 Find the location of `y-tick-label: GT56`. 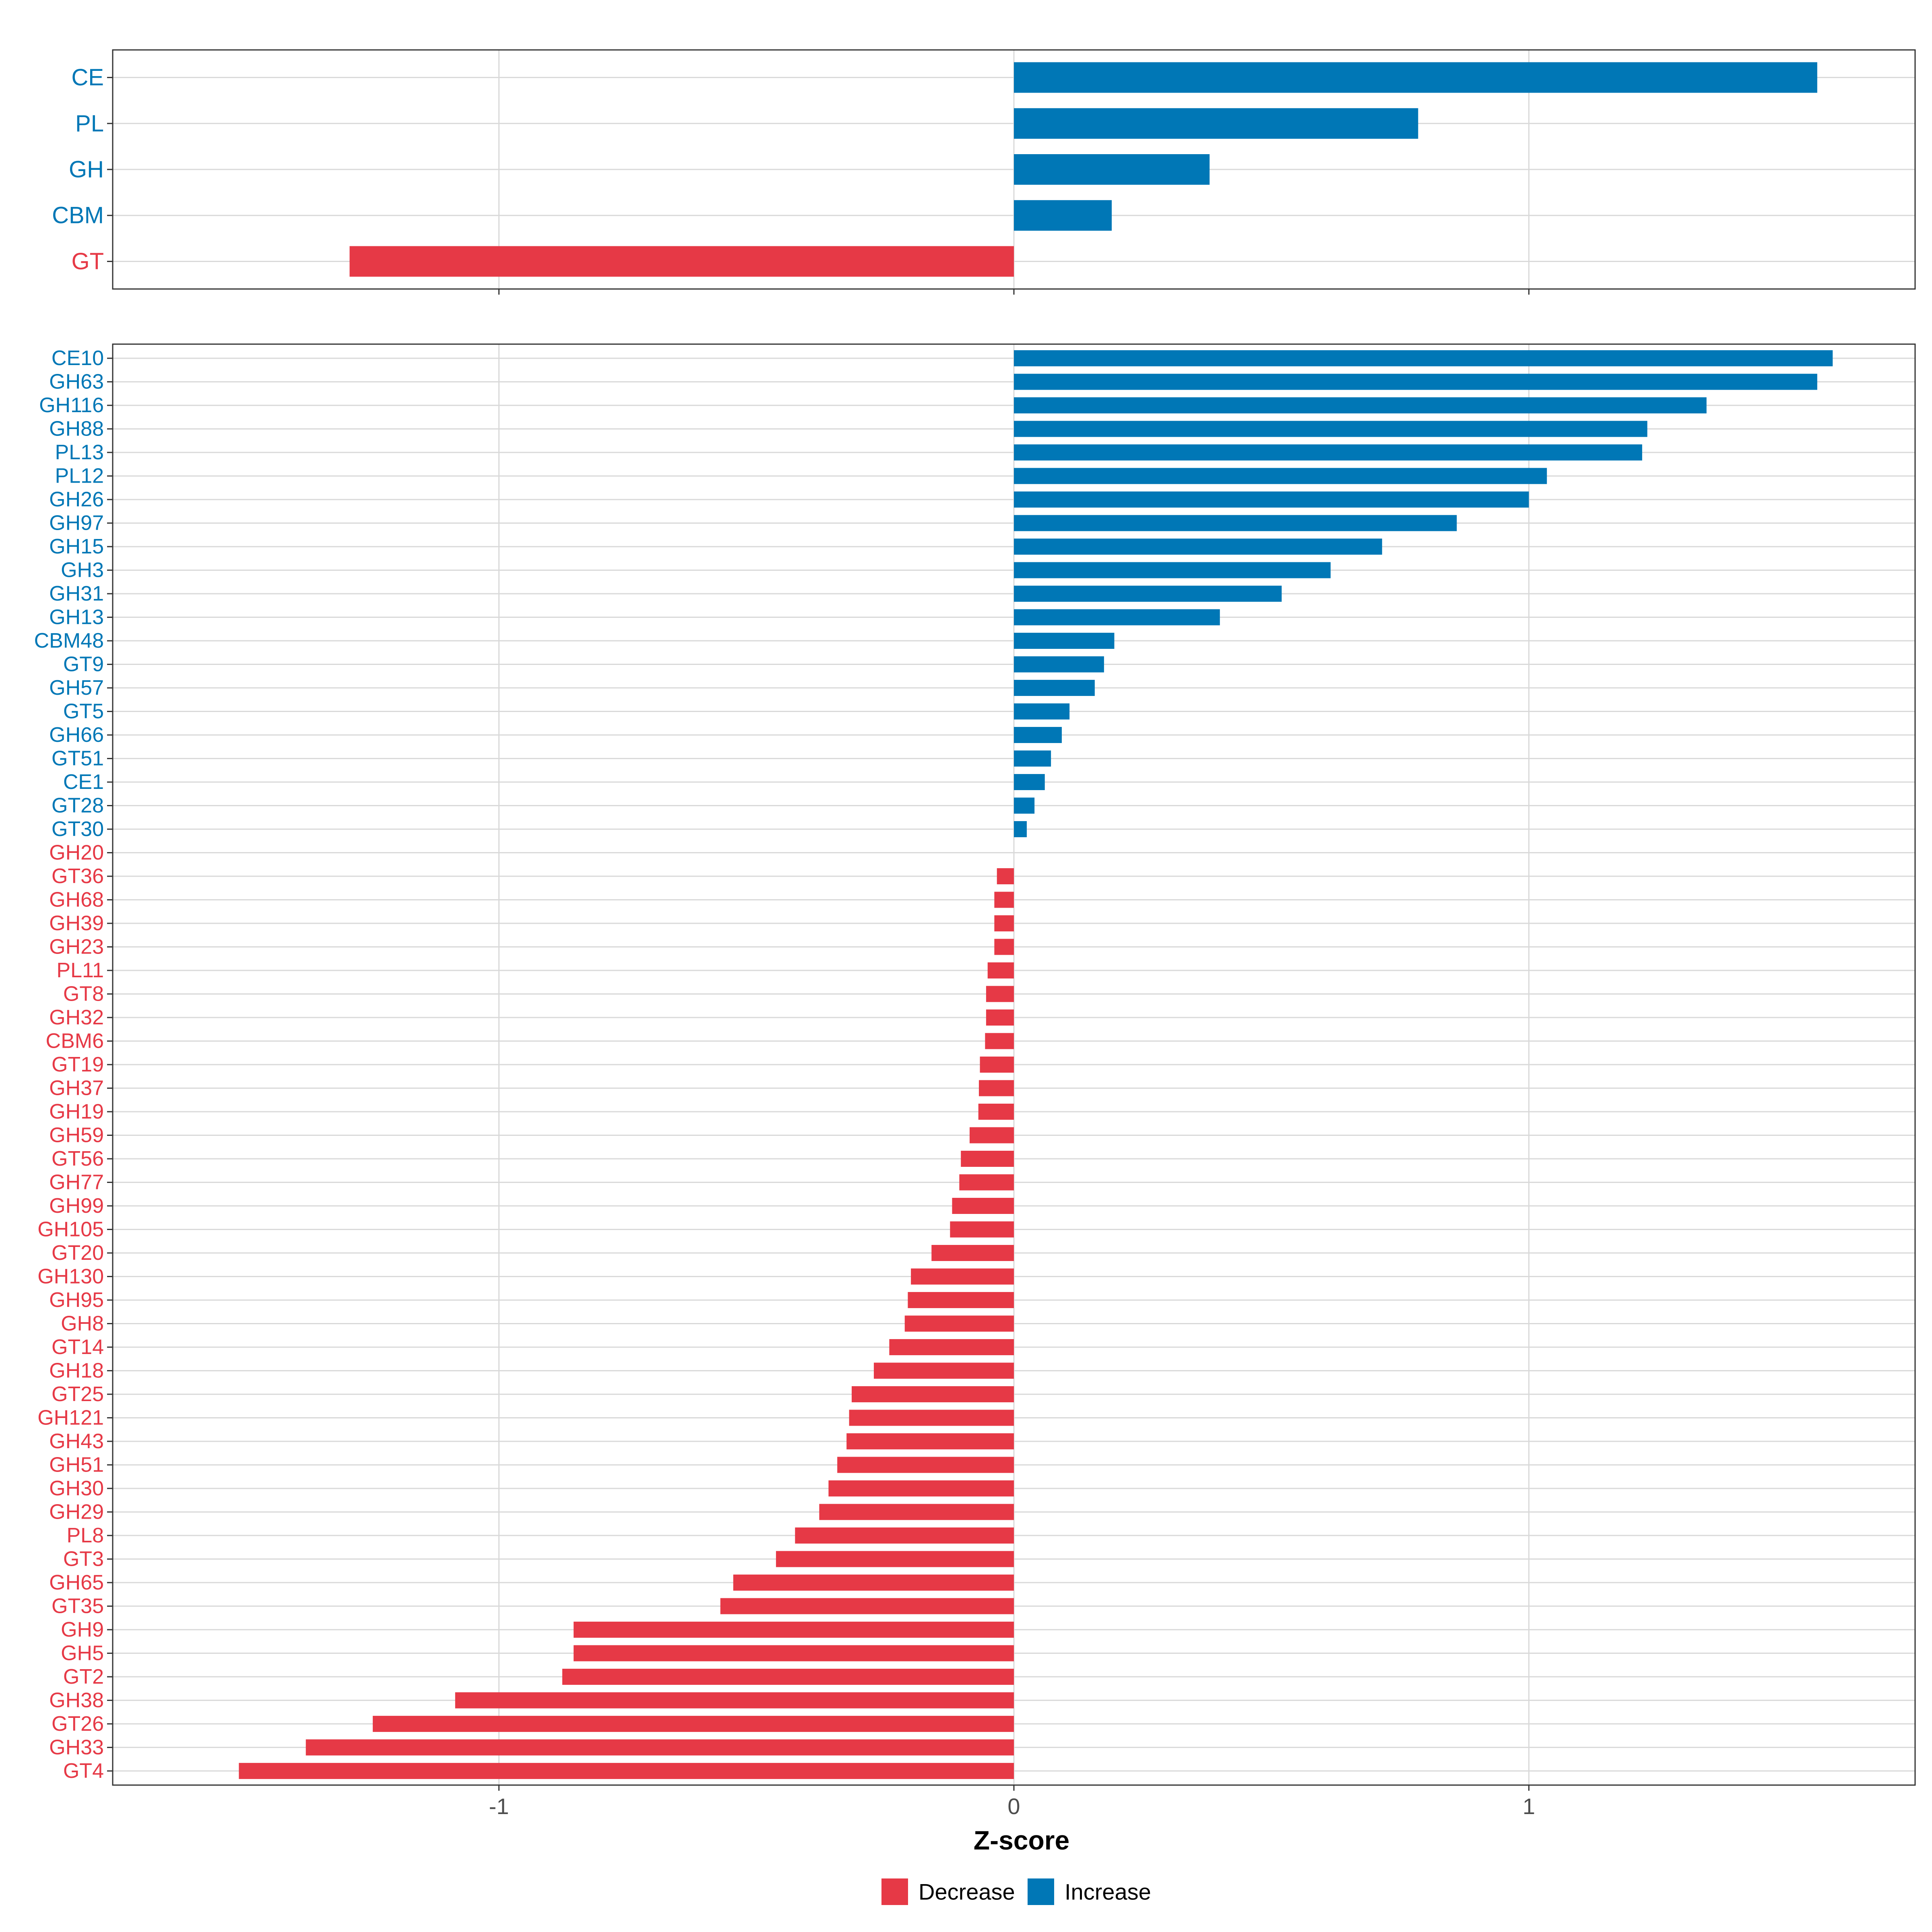

y-tick-label: GT56 is located at coordinates (78, 1158).